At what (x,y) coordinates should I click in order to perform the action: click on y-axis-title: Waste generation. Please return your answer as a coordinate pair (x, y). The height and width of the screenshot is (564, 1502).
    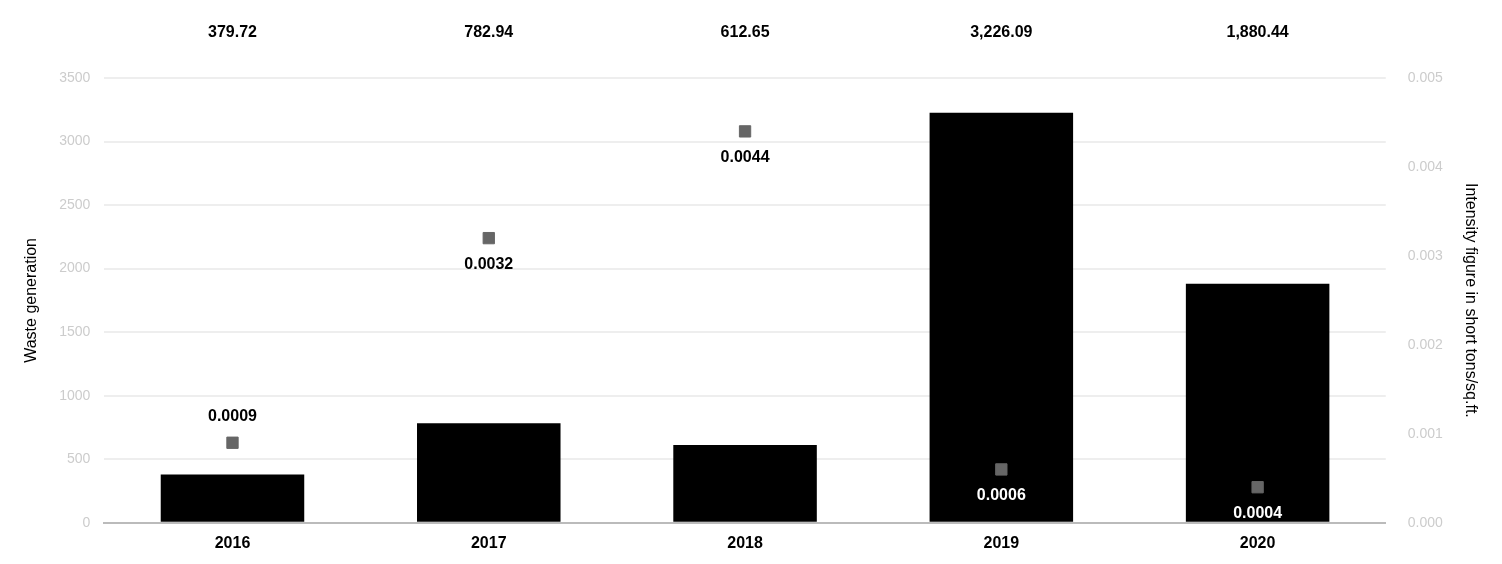
    Looking at the image, I should click on (31, 300).